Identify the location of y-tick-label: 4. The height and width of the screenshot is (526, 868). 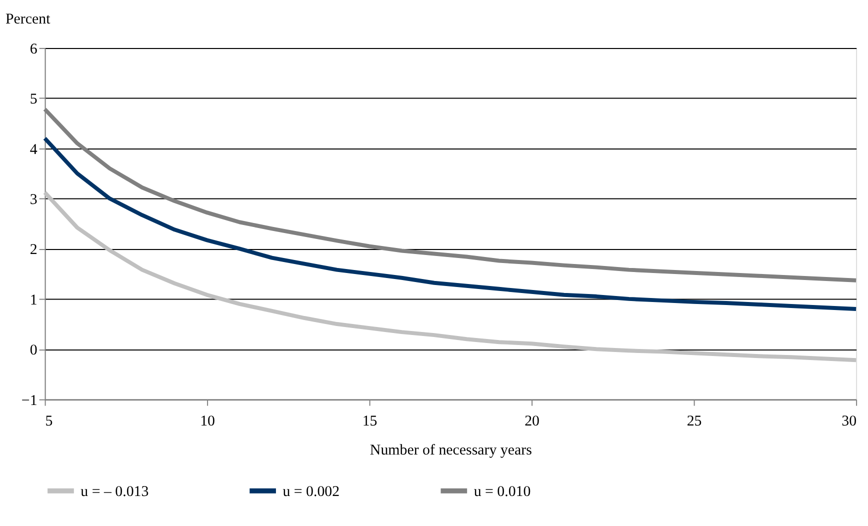
(34, 150).